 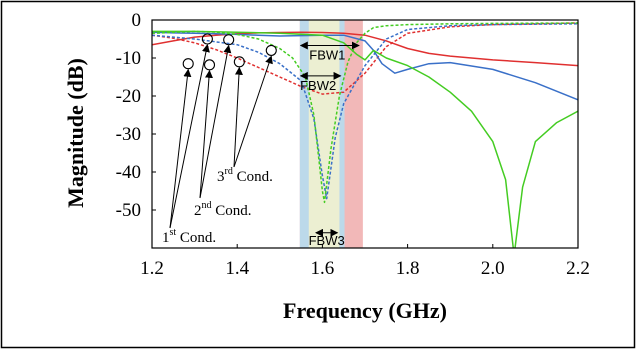 What do you see at coordinates (152, 268) in the screenshot?
I see `x-tick-label: 1.2` at bounding box center [152, 268].